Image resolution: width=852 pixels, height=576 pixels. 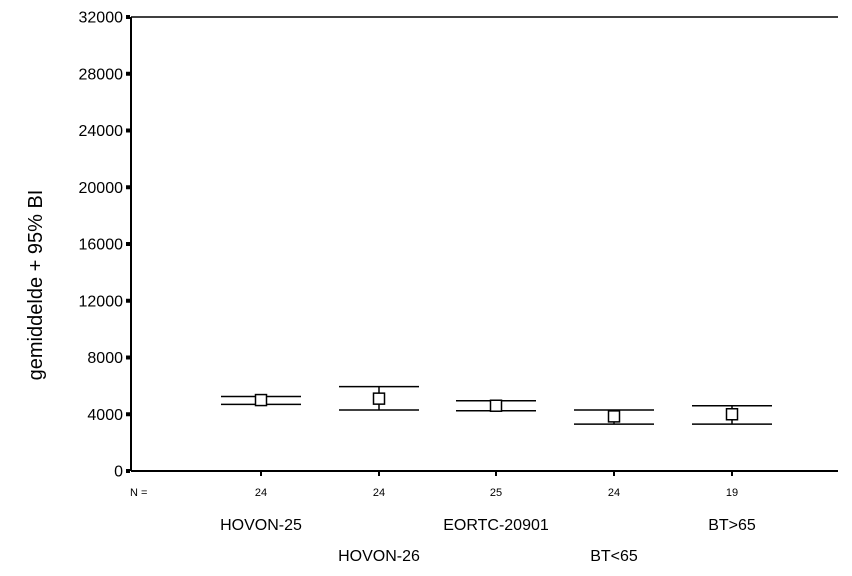 What do you see at coordinates (101, 18) in the screenshot?
I see `y-tick-label: 32000` at bounding box center [101, 18].